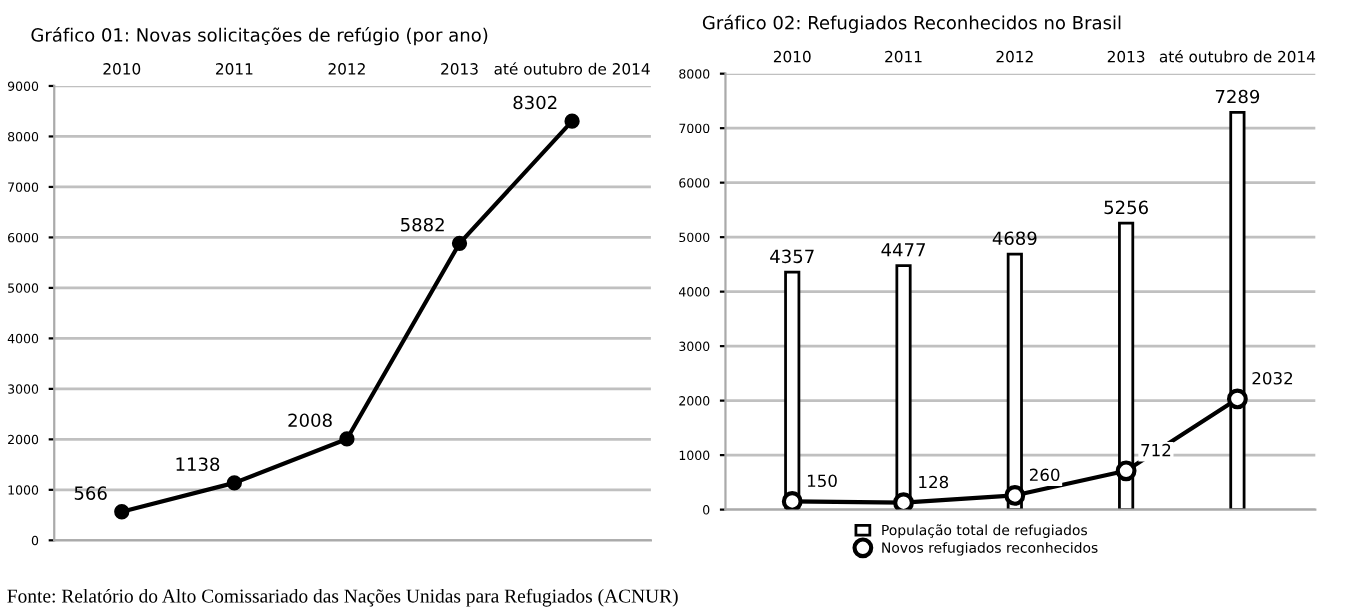 The image size is (1356, 614). Describe the element at coordinates (90, 493) in the screenshot. I see `data-label: 566` at that location.